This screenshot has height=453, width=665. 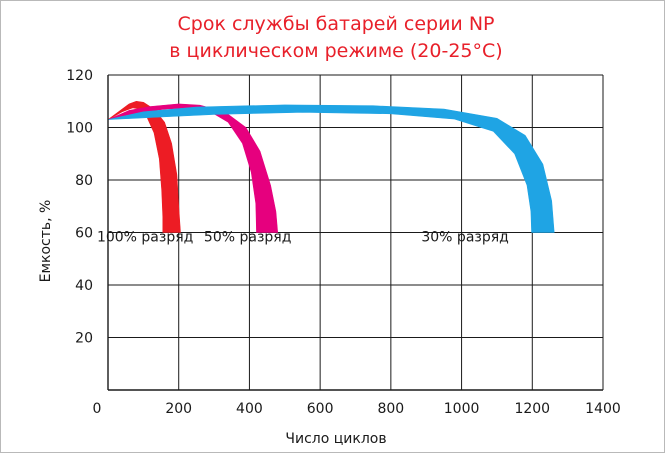 What do you see at coordinates (249, 409) in the screenshot?
I see `x-tick-label-400: 400` at bounding box center [249, 409].